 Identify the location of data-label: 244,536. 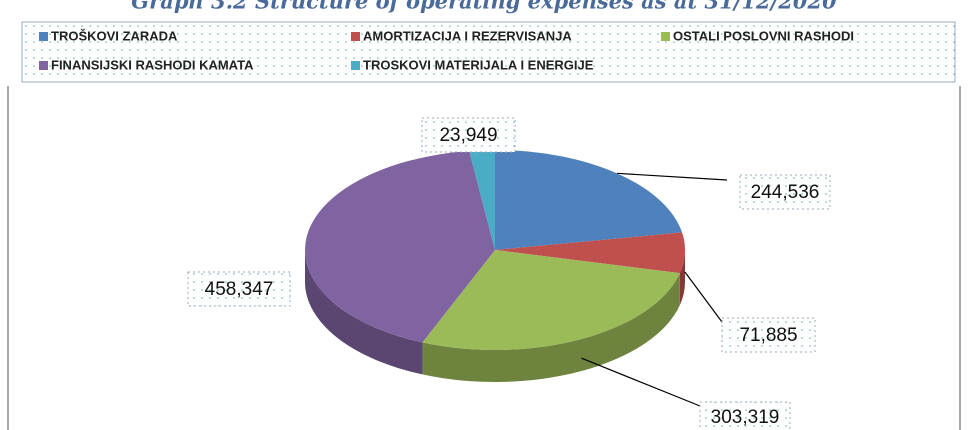
(785, 192).